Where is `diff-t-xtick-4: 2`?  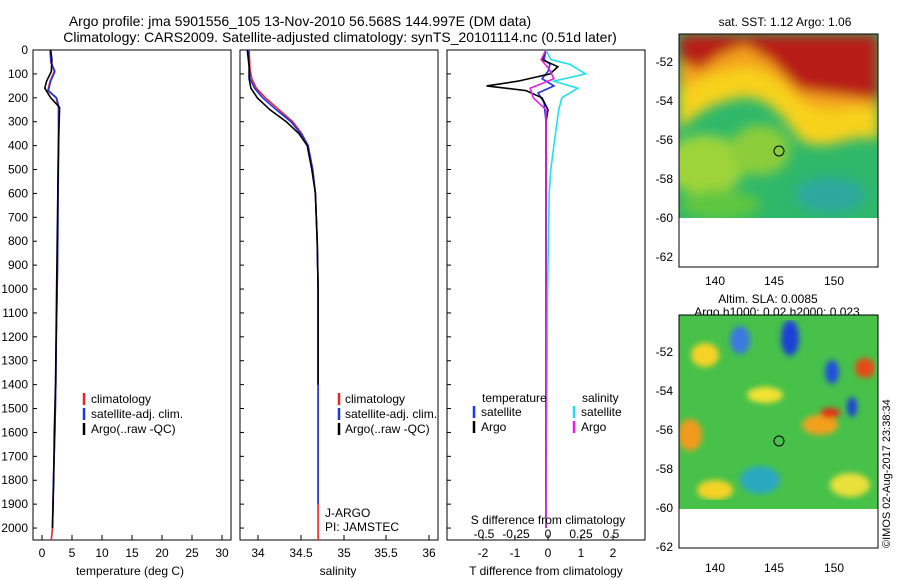
diff-t-xtick-4: 2 is located at coordinates (613, 553).